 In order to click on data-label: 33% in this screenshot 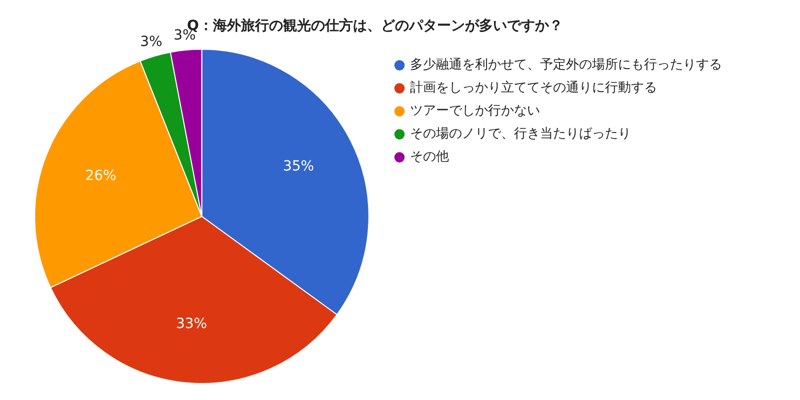, I will do `click(192, 324)`.